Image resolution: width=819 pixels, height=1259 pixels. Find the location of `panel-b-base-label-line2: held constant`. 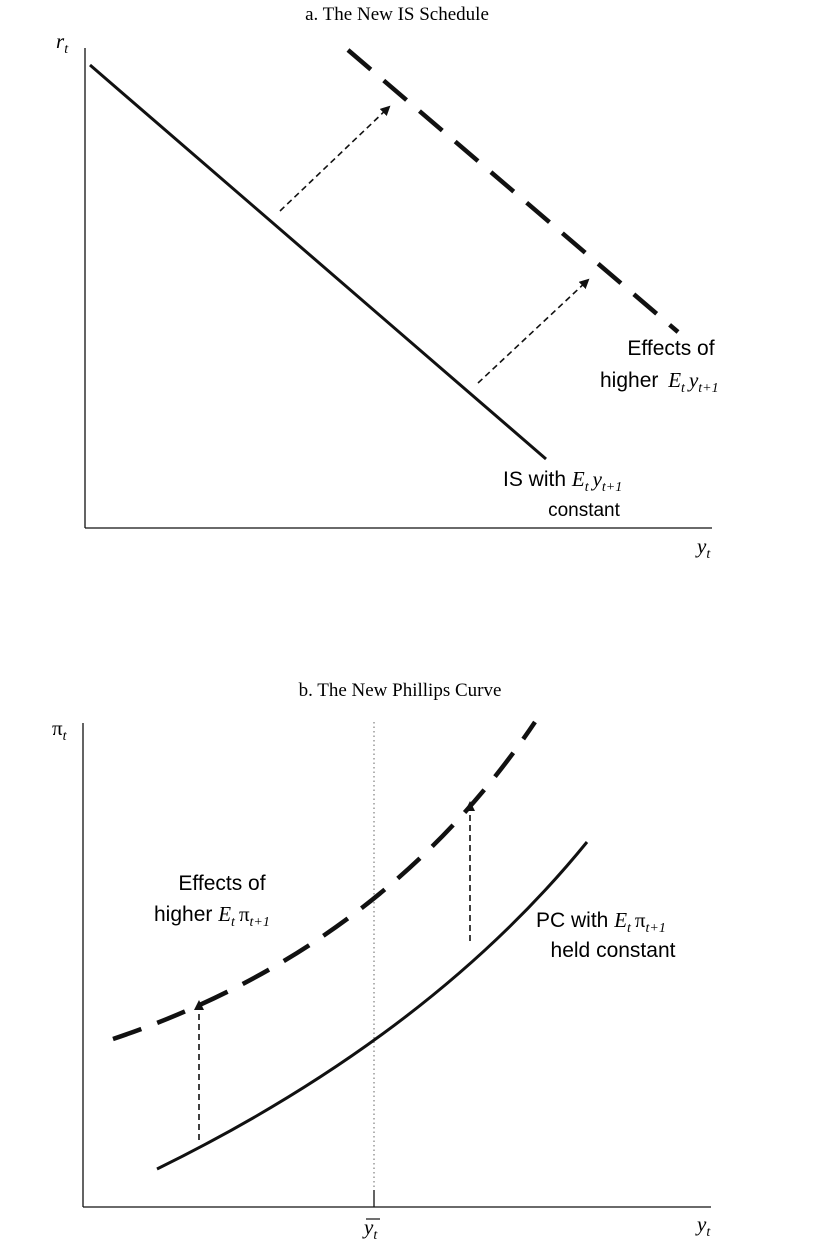

panel-b-base-label-line2: held constant is located at coordinates (613, 950).